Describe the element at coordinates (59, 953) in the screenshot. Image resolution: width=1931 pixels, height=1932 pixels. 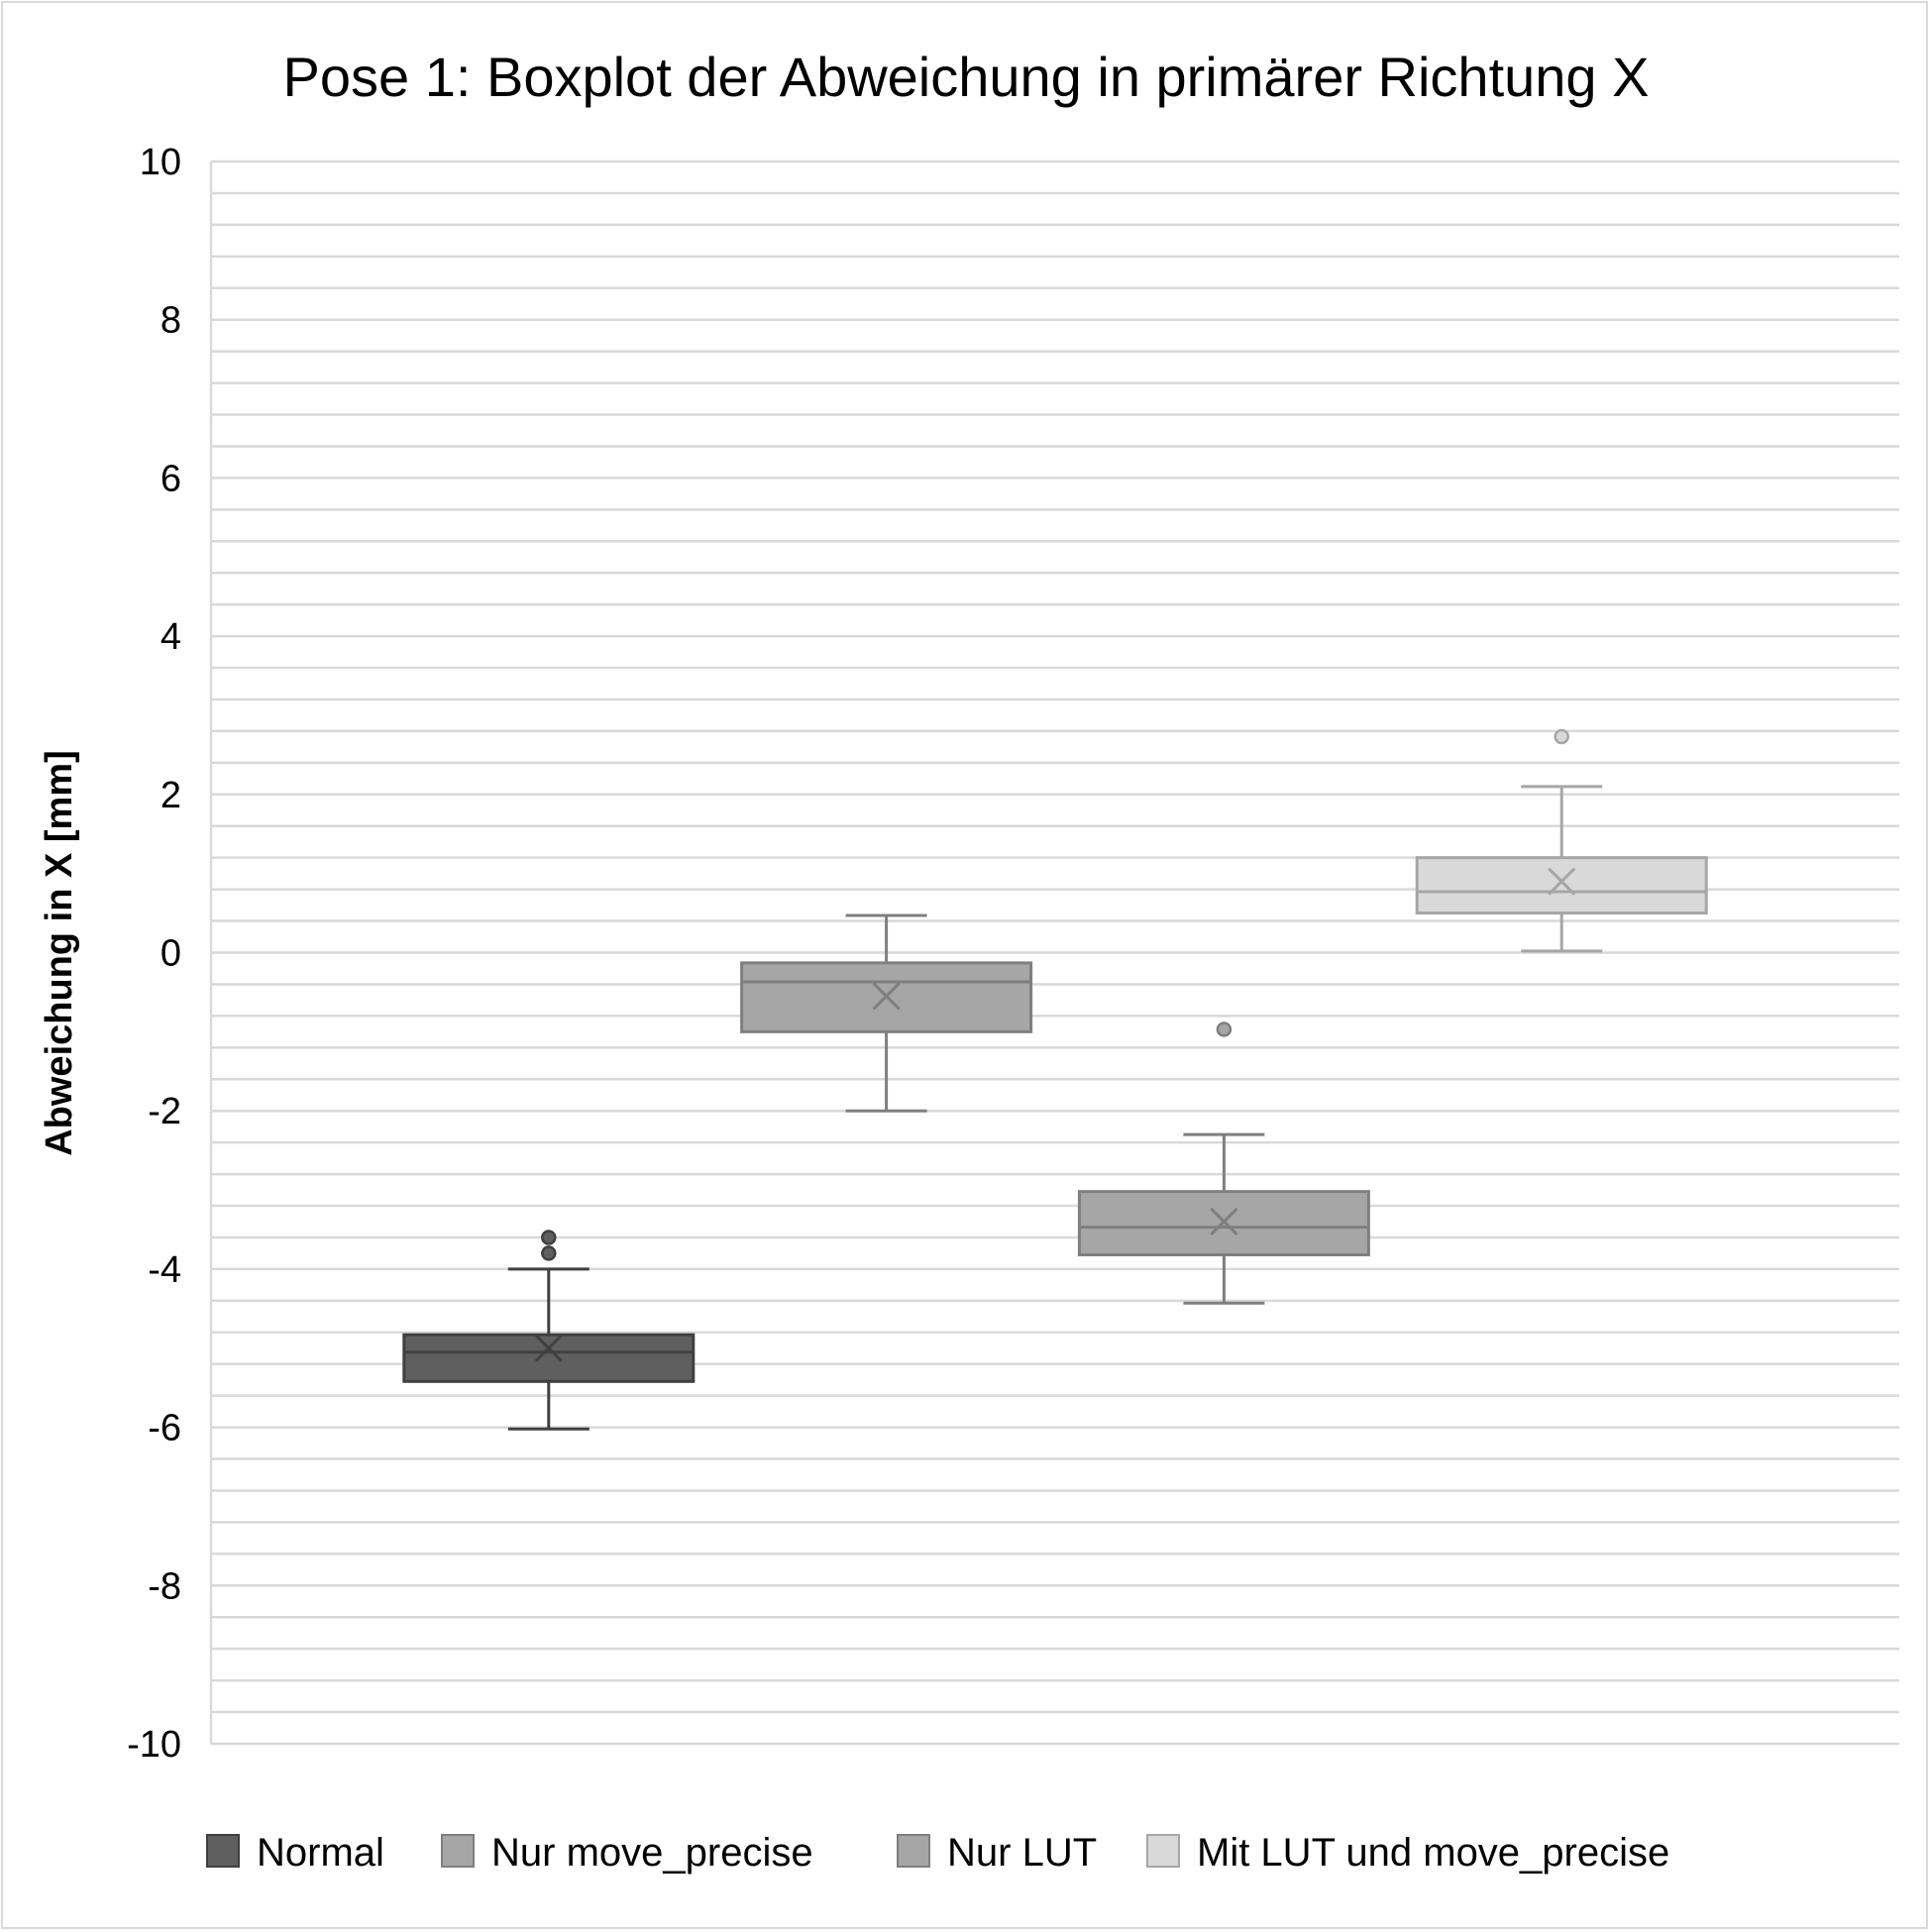
I see `y-axis-label: Abweichung in X [mm]` at that location.